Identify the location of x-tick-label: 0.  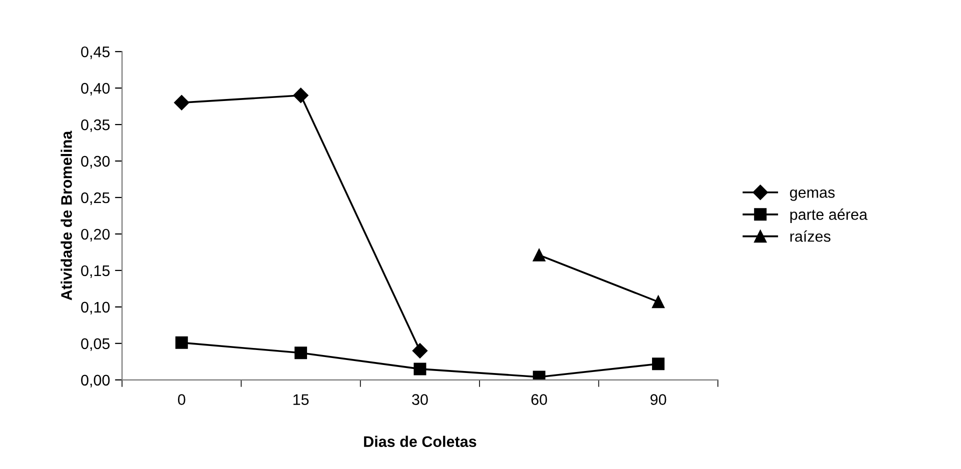
(182, 399).